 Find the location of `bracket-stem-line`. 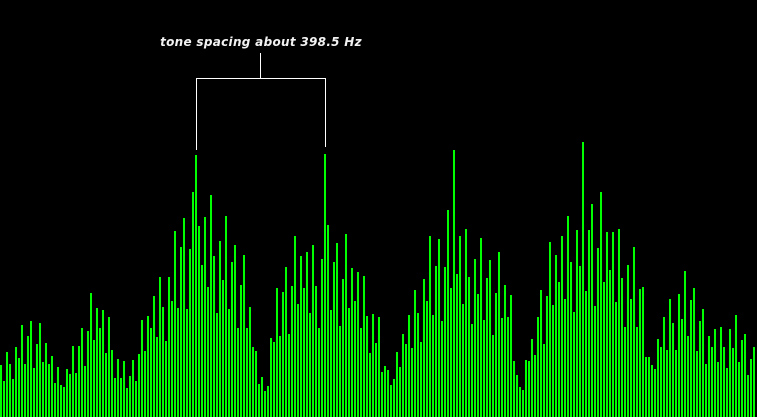

bracket-stem-line is located at coordinates (260, 65).